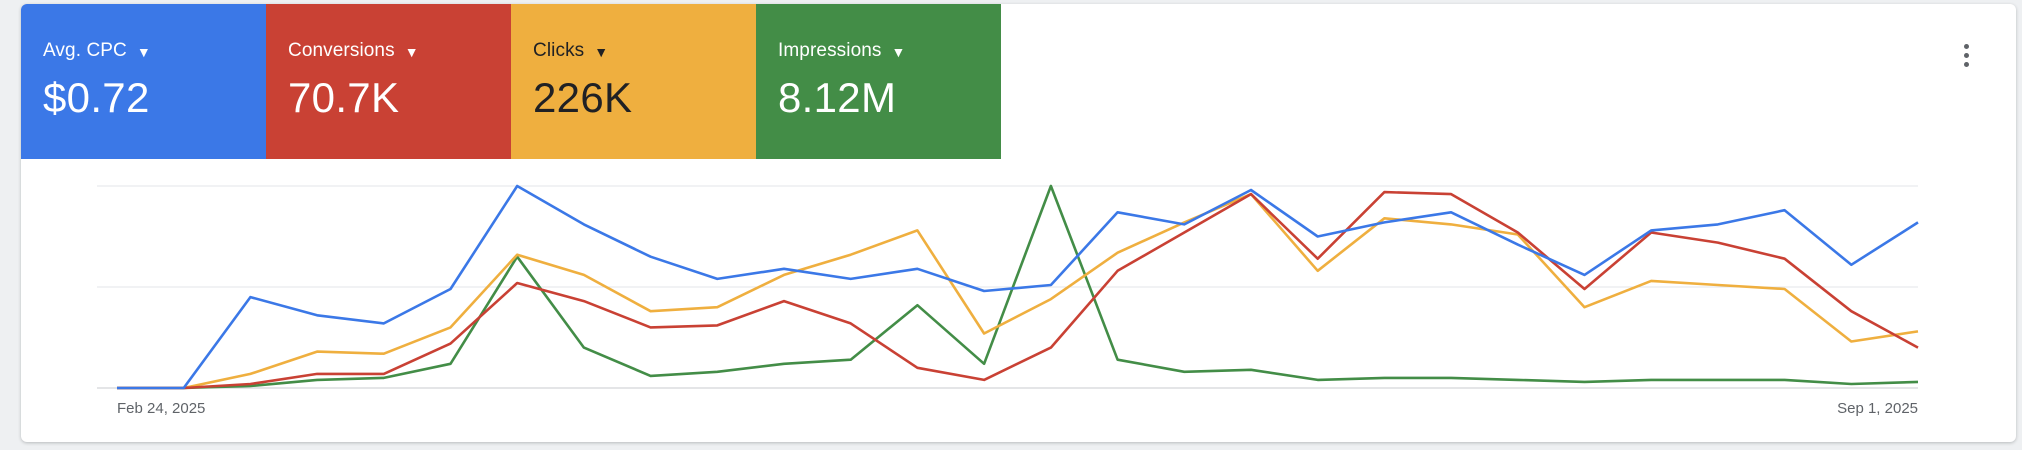 This screenshot has width=2022, height=450. What do you see at coordinates (96, 97) in the screenshot?
I see `metric-value-avg-cpc: $0.72` at bounding box center [96, 97].